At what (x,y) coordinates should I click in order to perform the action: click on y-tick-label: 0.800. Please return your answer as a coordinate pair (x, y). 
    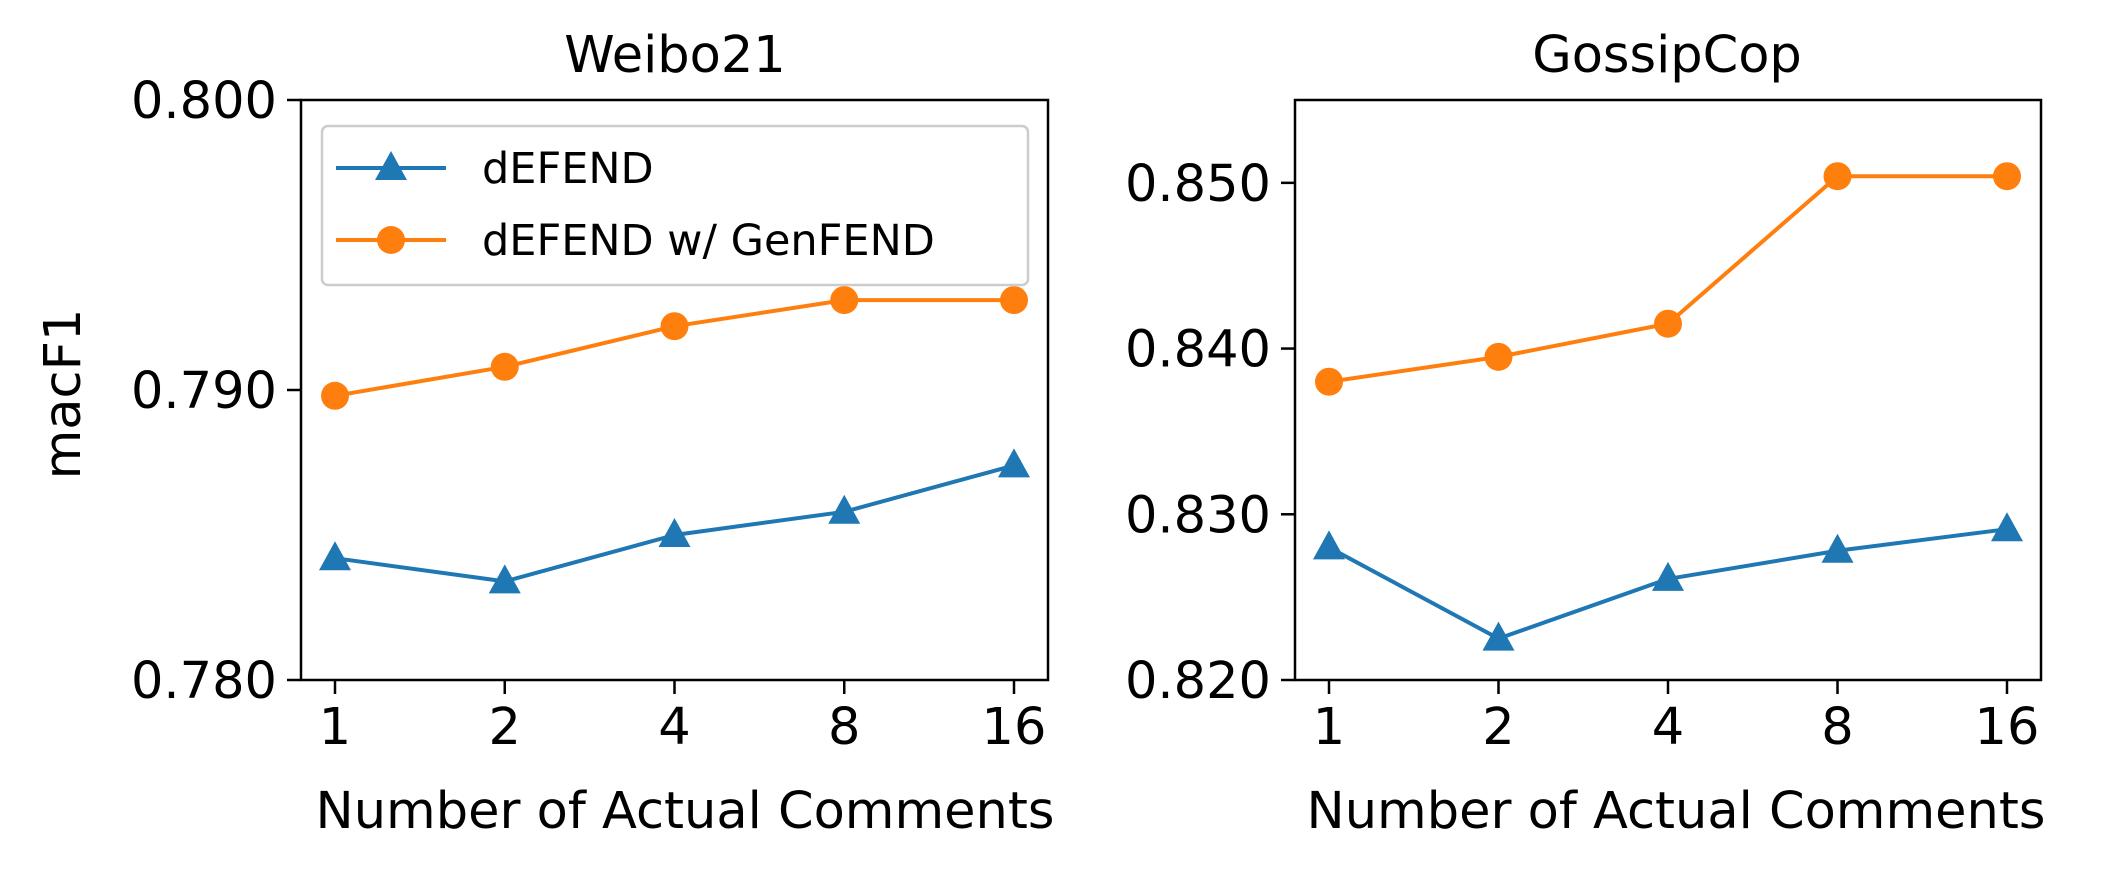
    Looking at the image, I should click on (204, 101).